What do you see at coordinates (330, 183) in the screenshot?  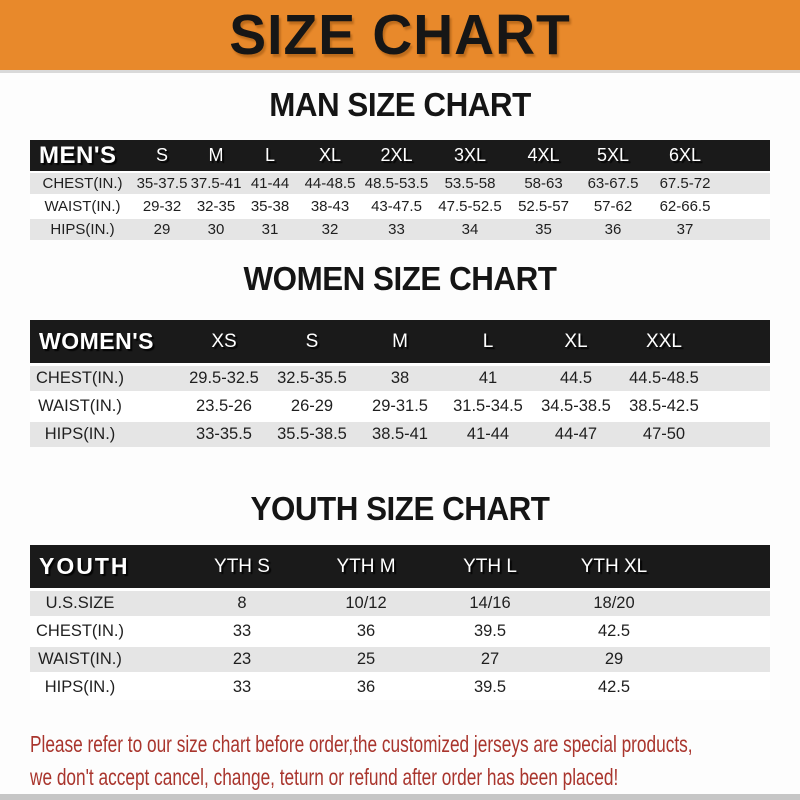 I see `size-value: 44-48.5` at bounding box center [330, 183].